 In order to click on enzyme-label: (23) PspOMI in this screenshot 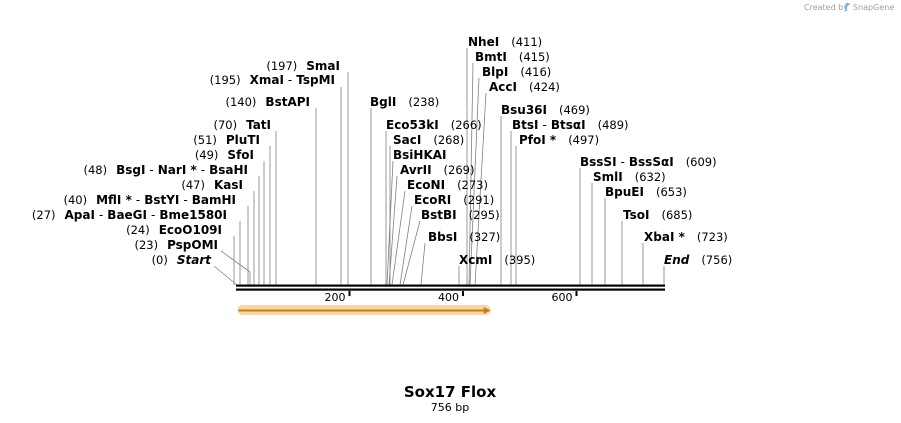, I will do `click(176, 245)`.